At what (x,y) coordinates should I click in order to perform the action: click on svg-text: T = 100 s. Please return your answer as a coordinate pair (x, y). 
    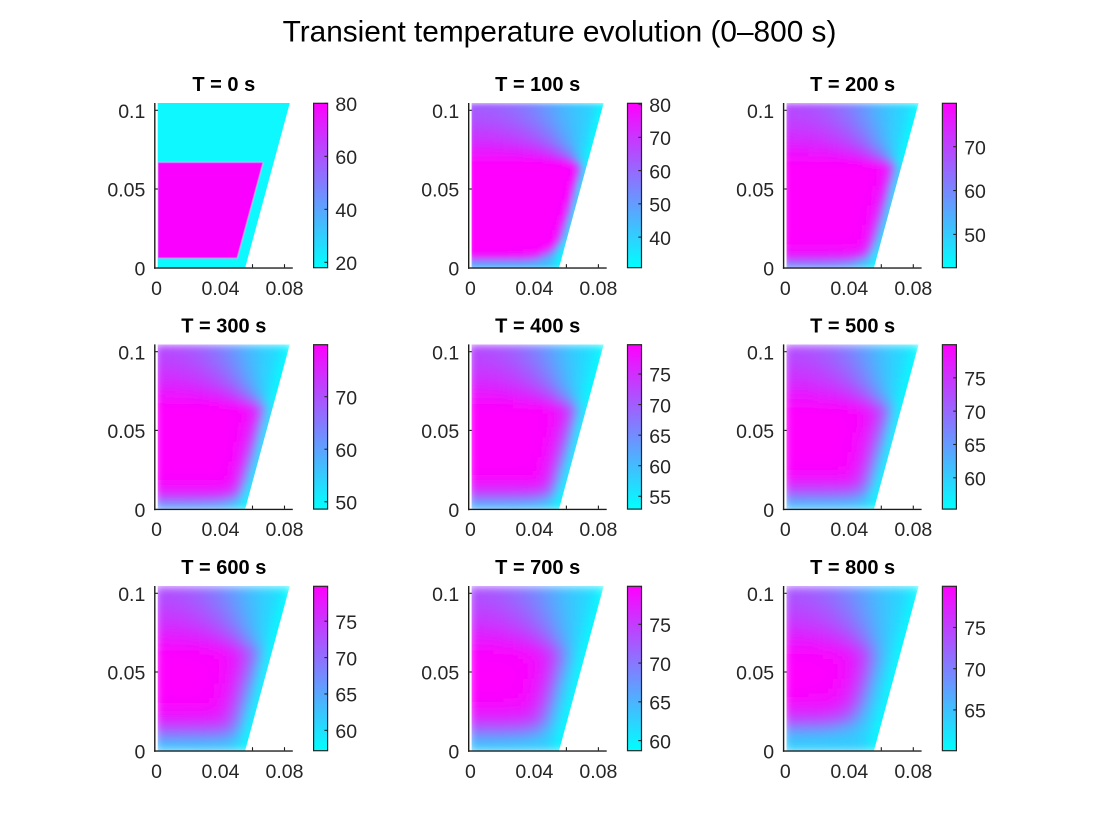
    Looking at the image, I should click on (537, 85).